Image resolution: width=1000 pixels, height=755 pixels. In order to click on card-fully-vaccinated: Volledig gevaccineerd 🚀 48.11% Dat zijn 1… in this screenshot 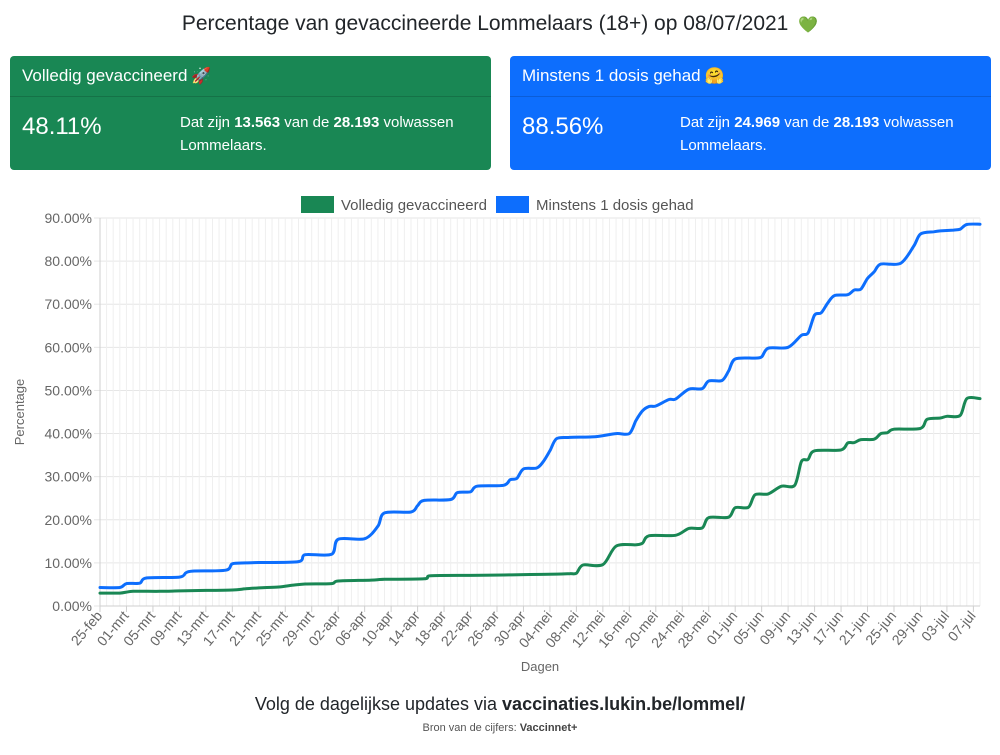, I will do `click(250, 113)`.